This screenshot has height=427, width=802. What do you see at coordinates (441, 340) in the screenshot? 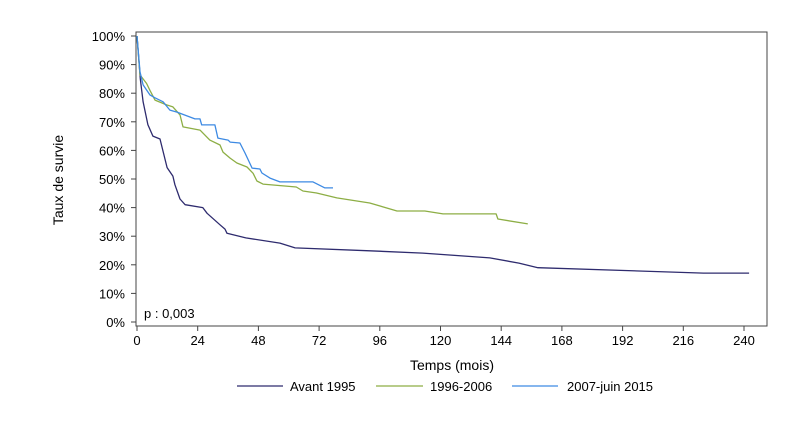
I see `x-tick-label: 120` at bounding box center [441, 340].